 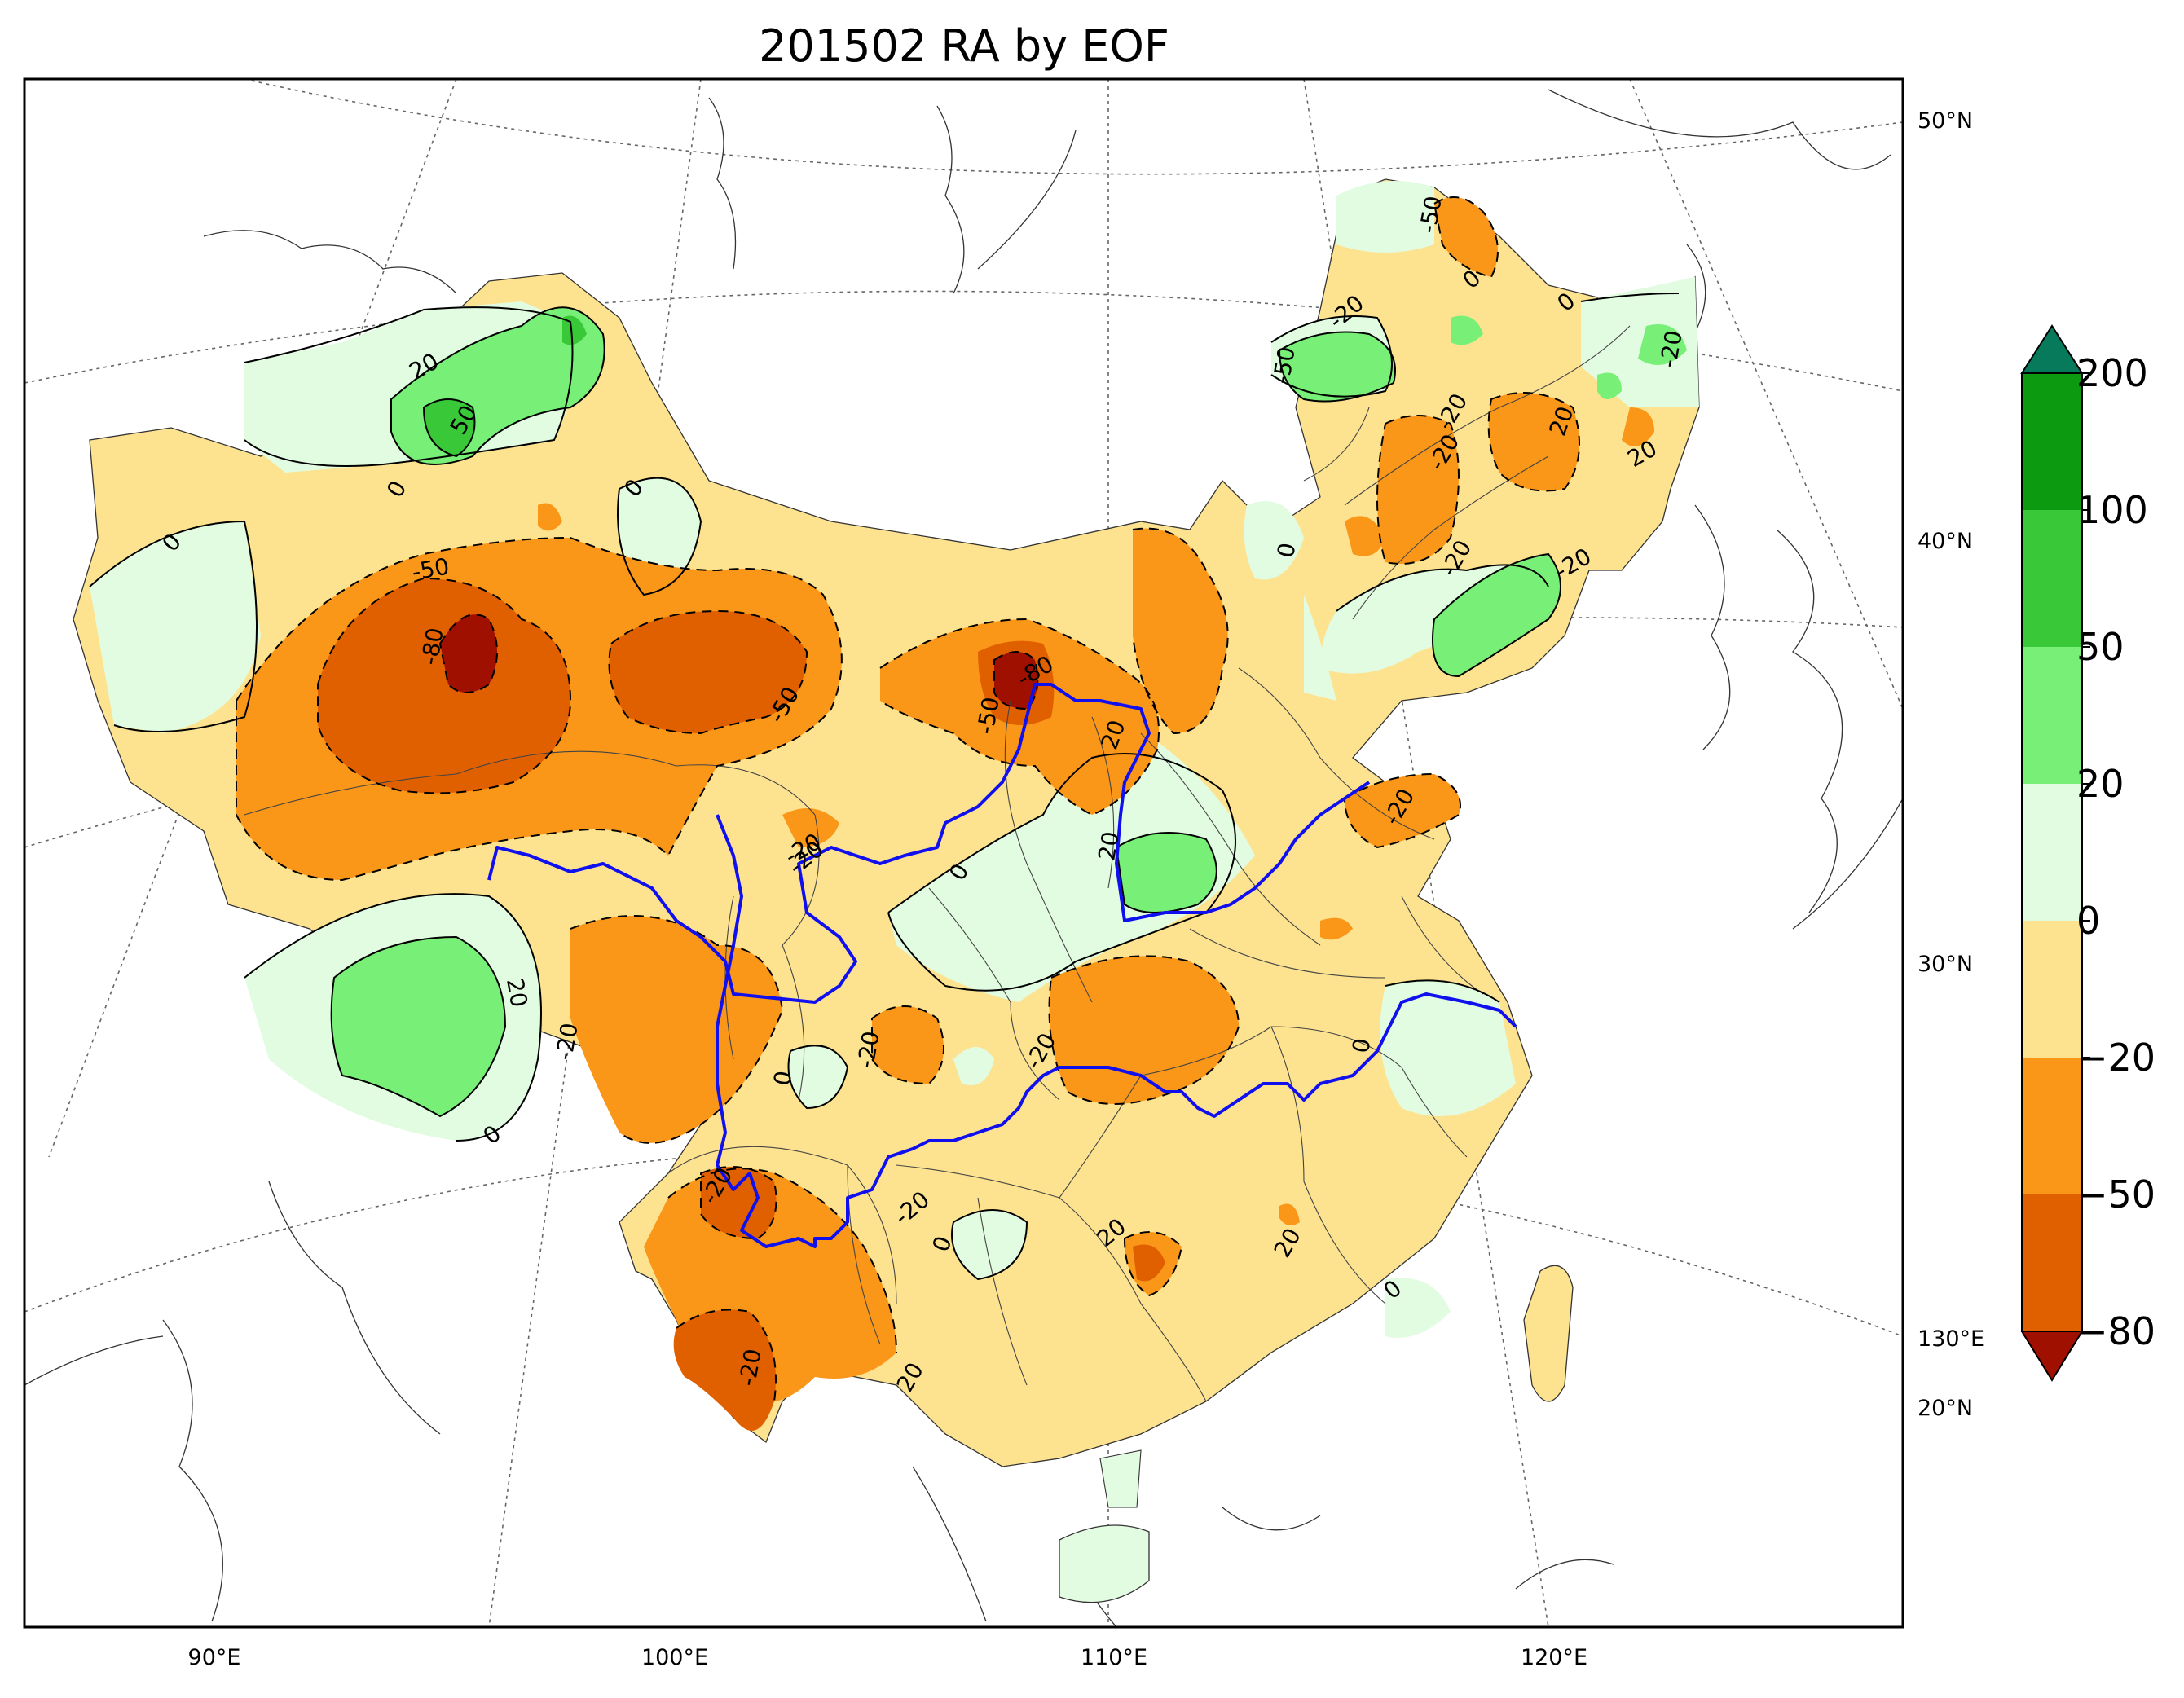 What do you see at coordinates (1945, 1408) in the screenshot?
I see `latitude-label: 20°N` at bounding box center [1945, 1408].